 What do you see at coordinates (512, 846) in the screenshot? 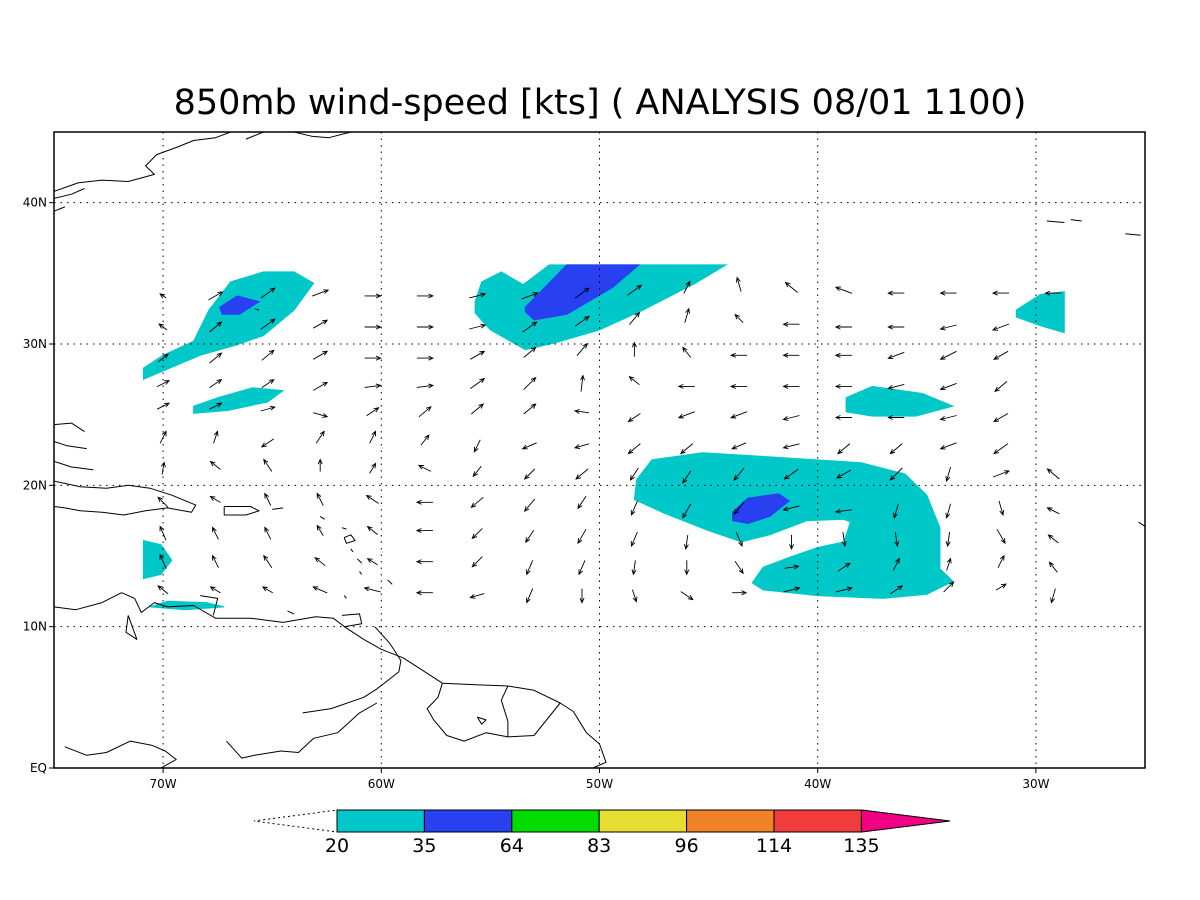
I see `colorbar-label-64: 64` at bounding box center [512, 846].